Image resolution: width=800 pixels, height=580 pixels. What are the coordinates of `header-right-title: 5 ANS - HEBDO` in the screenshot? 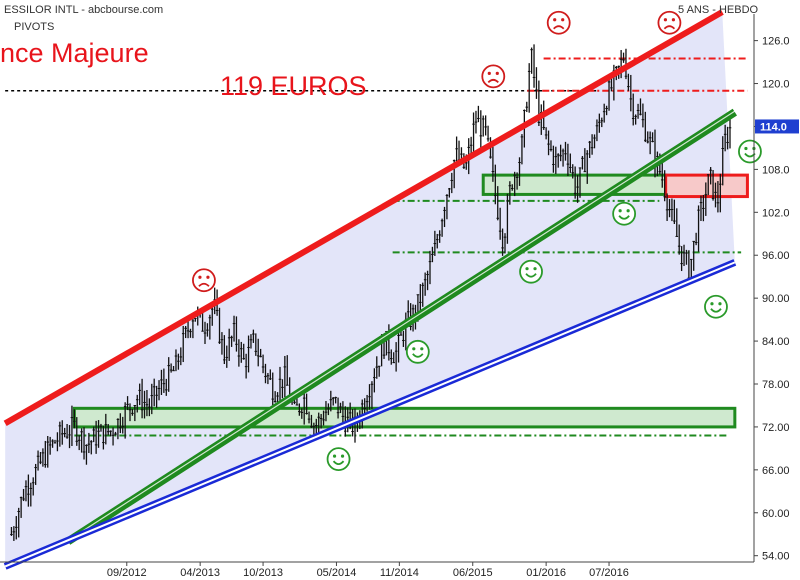 It's located at (718, 10).